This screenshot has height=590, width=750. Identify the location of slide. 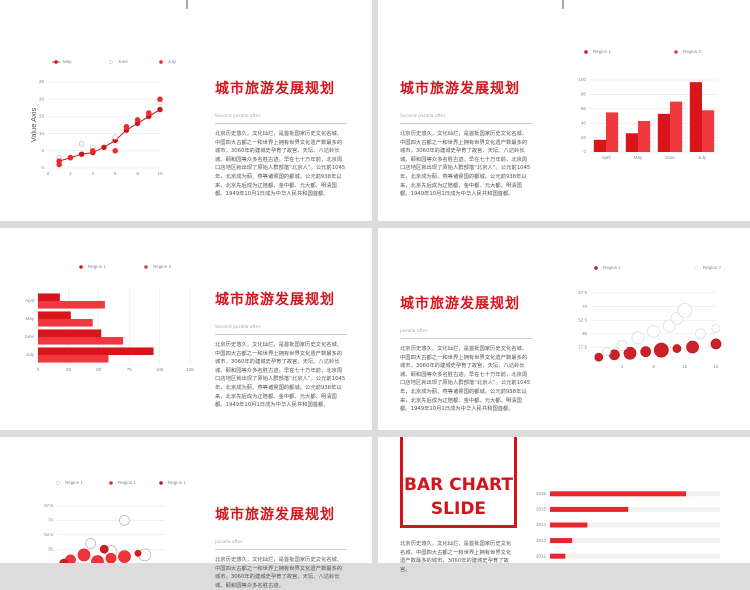
(186, 500).